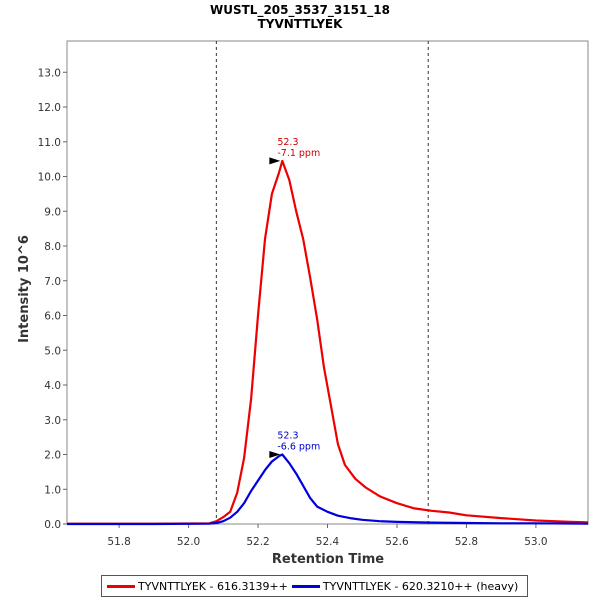 The image size is (600, 600). What do you see at coordinates (52, 525) in the screenshot?
I see `y-tick-label: 0.0` at bounding box center [52, 525].